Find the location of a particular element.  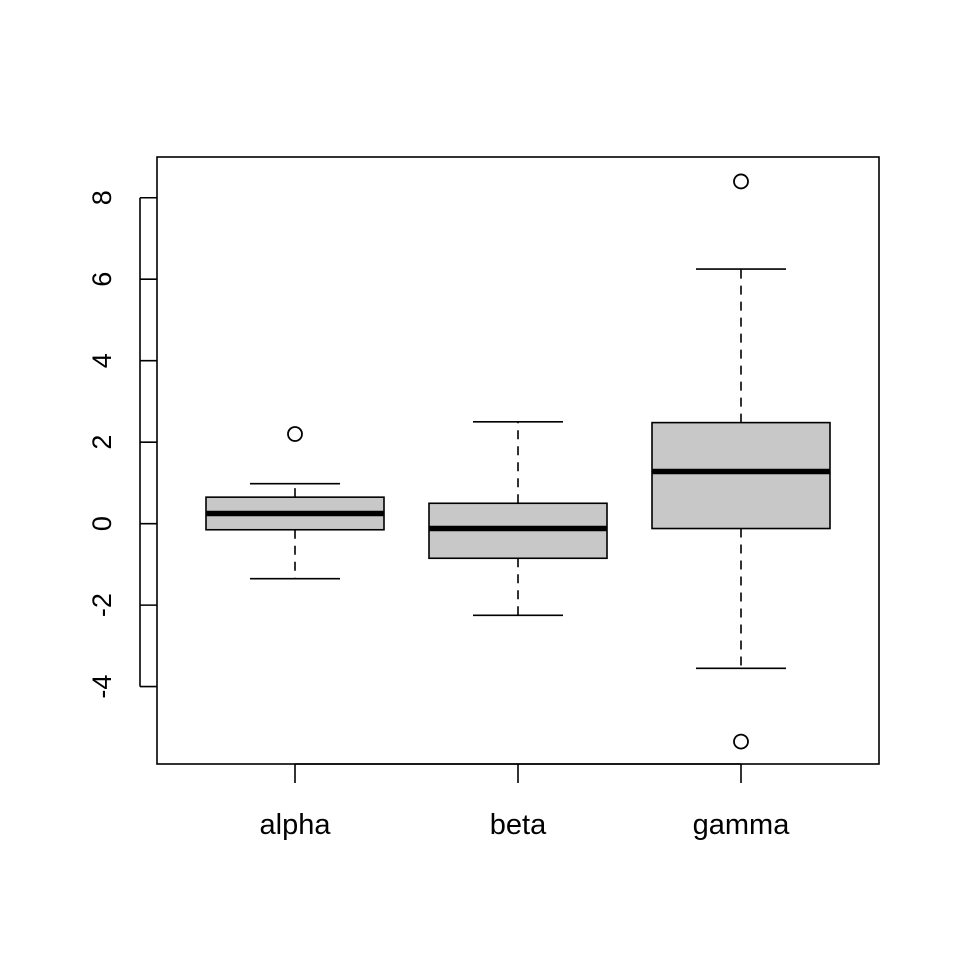

box-gamma is located at coordinates (741, 461).